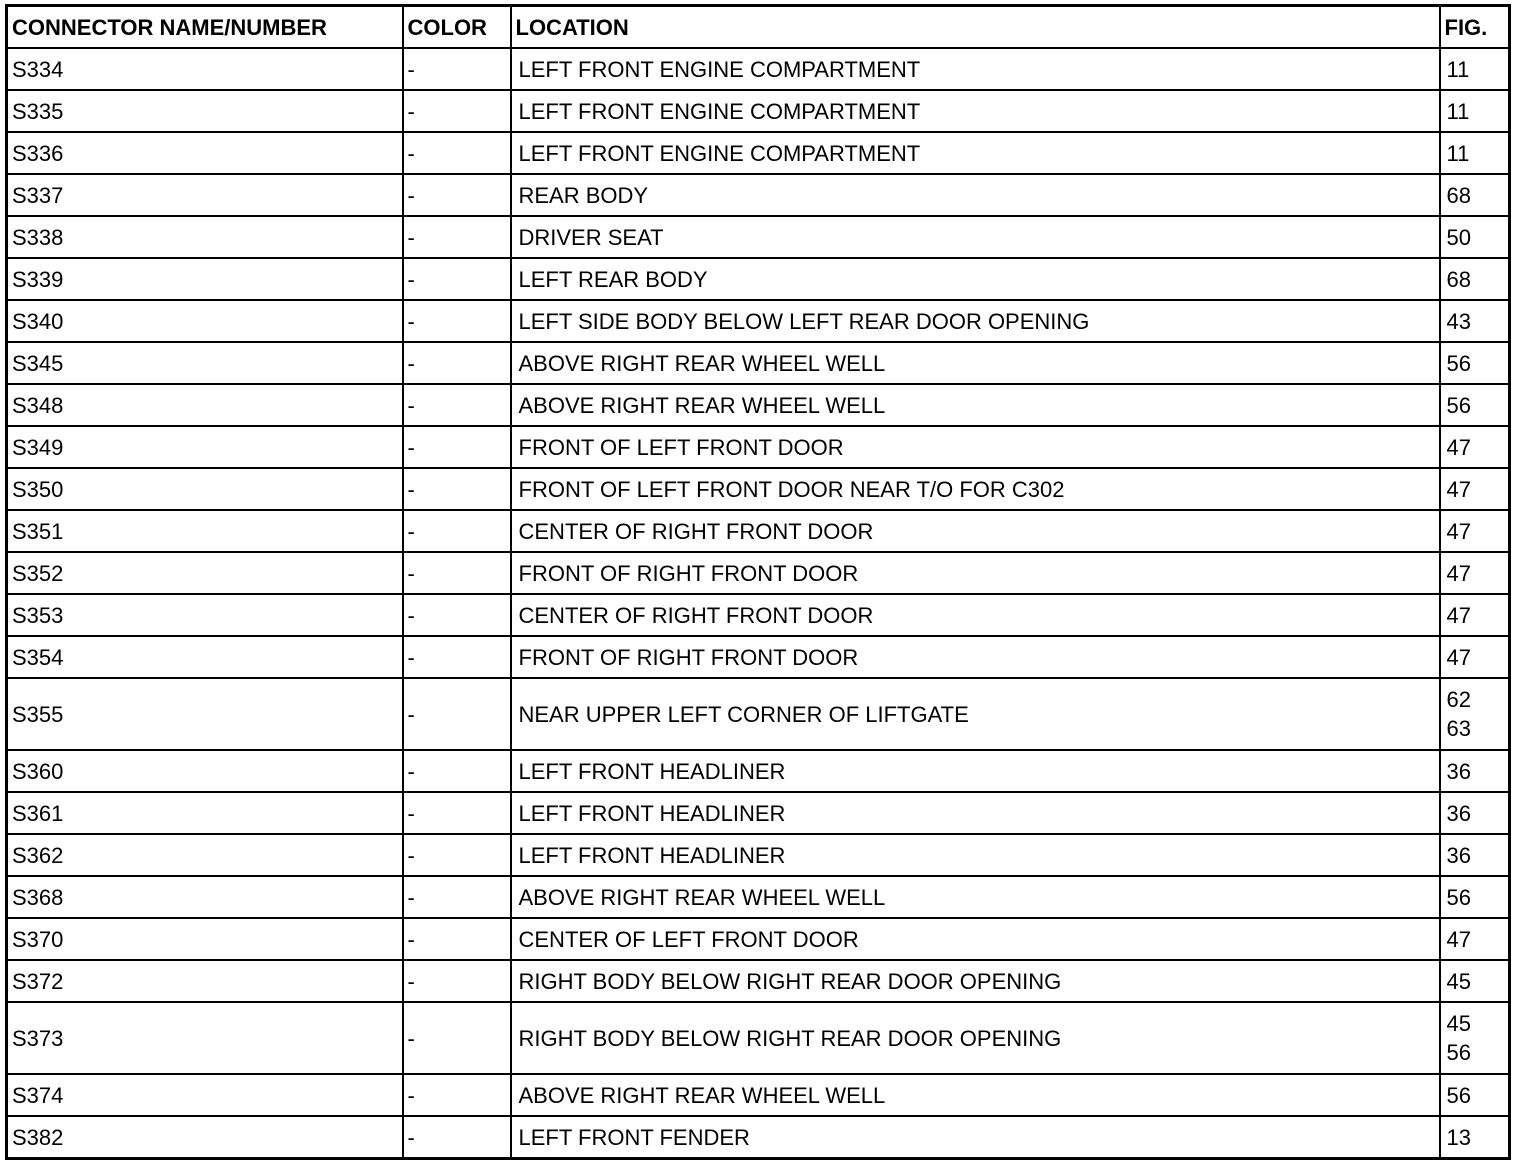 This screenshot has height=1174, width=1520. What do you see at coordinates (1458, 699) in the screenshot?
I see `fig-number: 62` at bounding box center [1458, 699].